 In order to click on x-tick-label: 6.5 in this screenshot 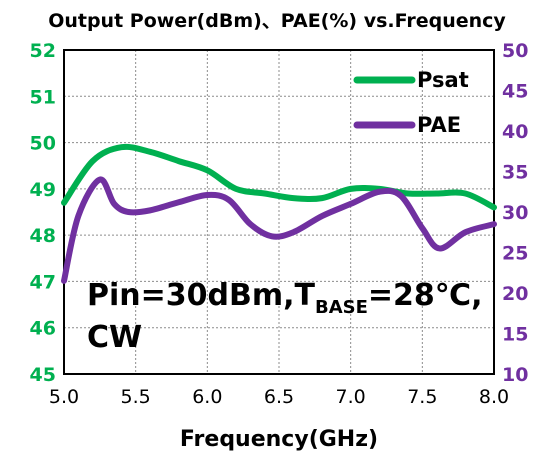, I will do `click(279, 397)`.